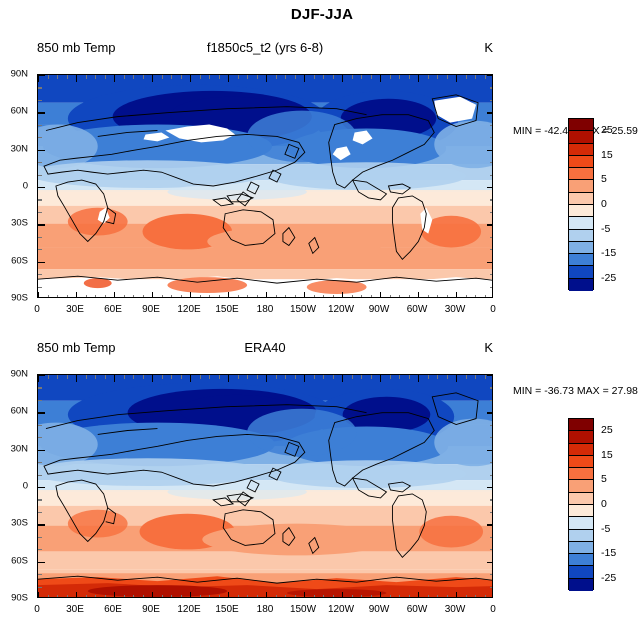 The image size is (644, 626). I want to click on x-axis-tick-label: 0, so click(37, 609).